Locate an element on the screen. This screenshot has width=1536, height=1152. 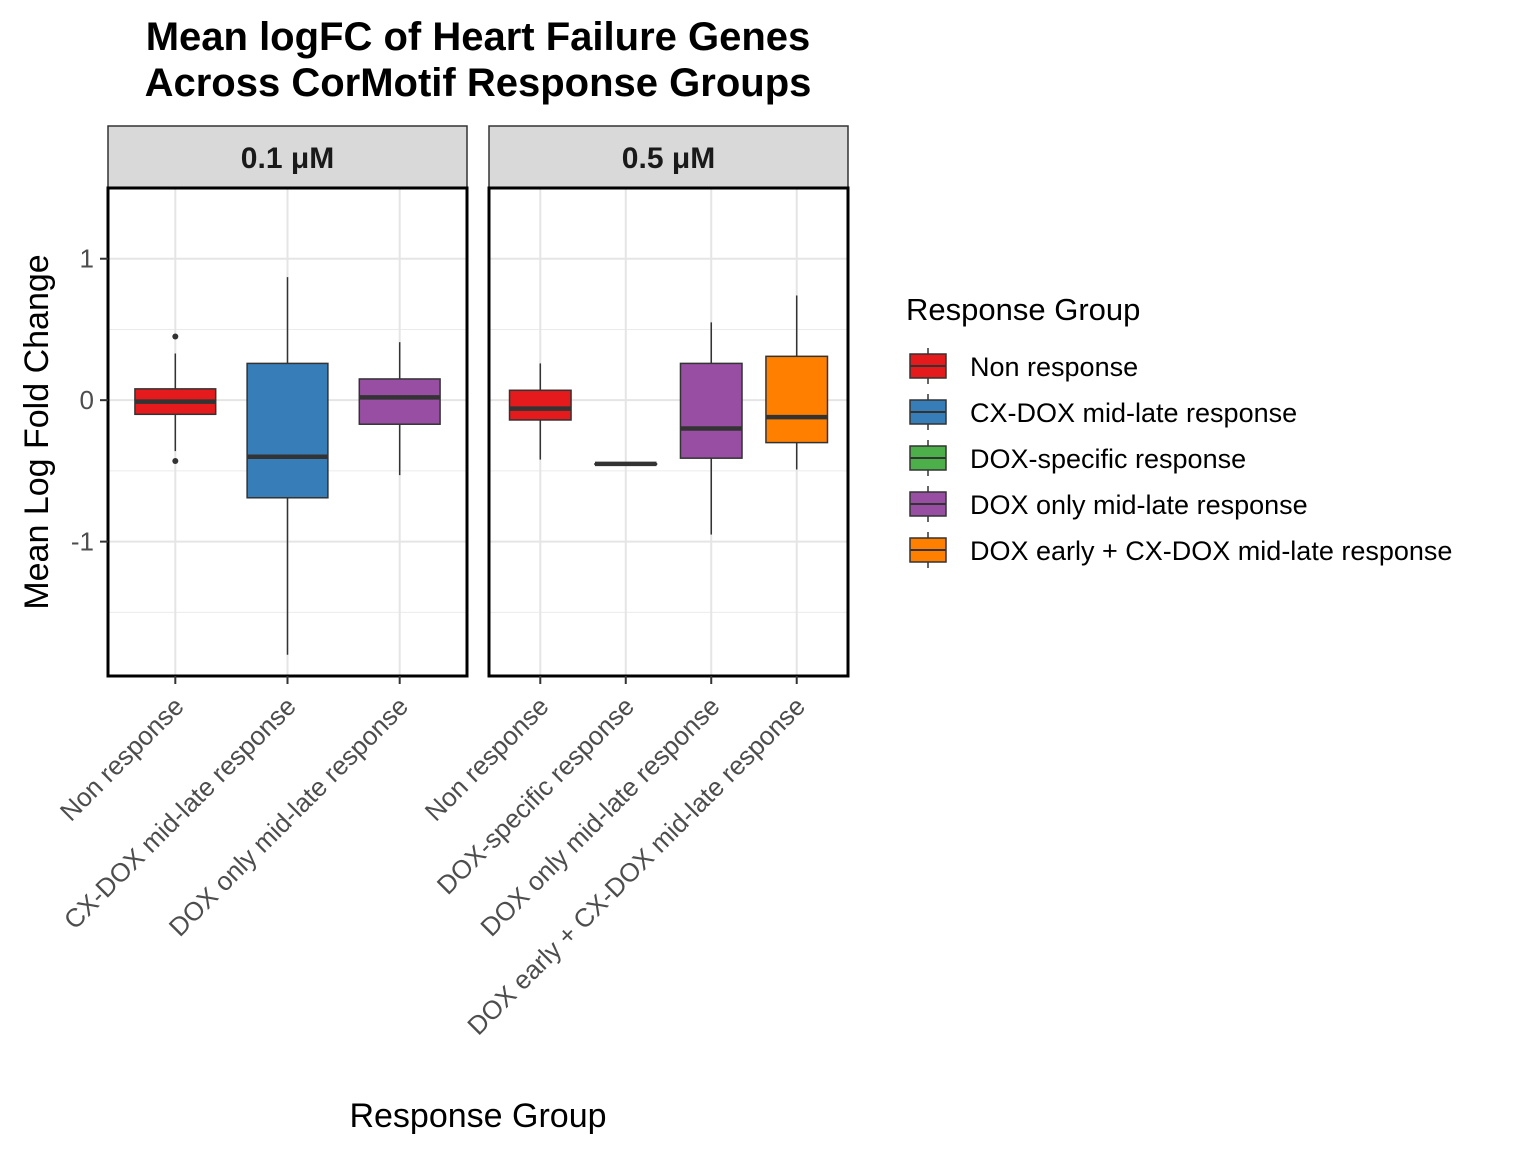
legend-entry: Non response is located at coordinates (1023, 366).